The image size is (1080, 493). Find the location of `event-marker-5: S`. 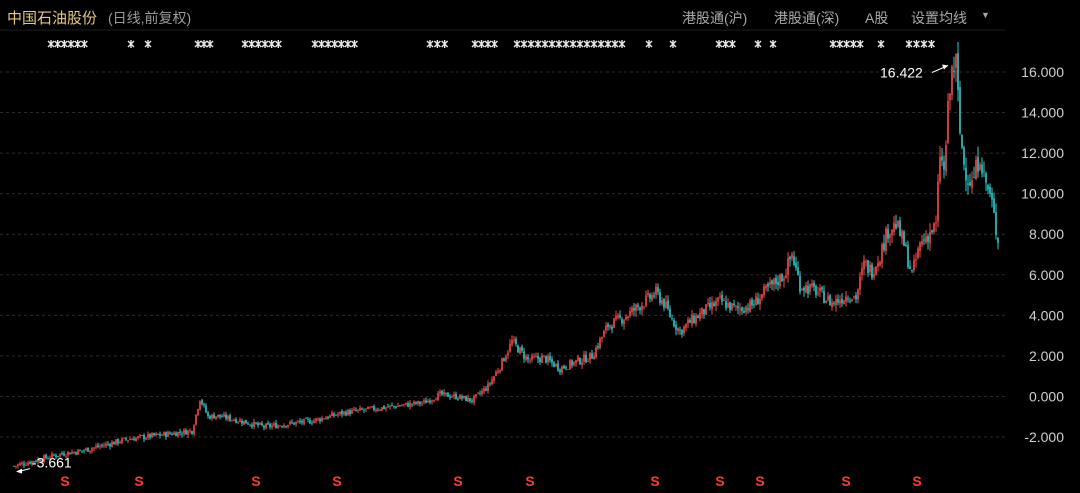

event-marker-5: S is located at coordinates (529, 481).